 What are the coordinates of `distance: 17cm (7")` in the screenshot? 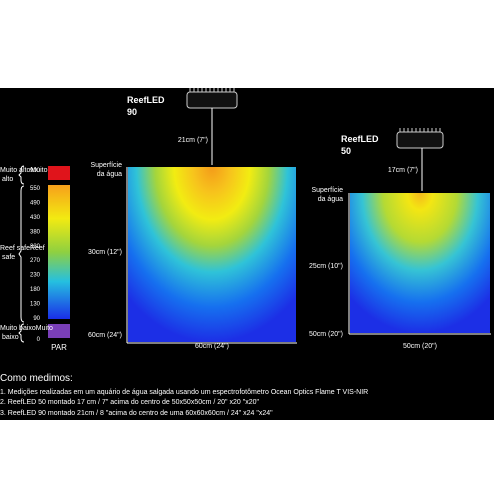 It's located at (403, 170).